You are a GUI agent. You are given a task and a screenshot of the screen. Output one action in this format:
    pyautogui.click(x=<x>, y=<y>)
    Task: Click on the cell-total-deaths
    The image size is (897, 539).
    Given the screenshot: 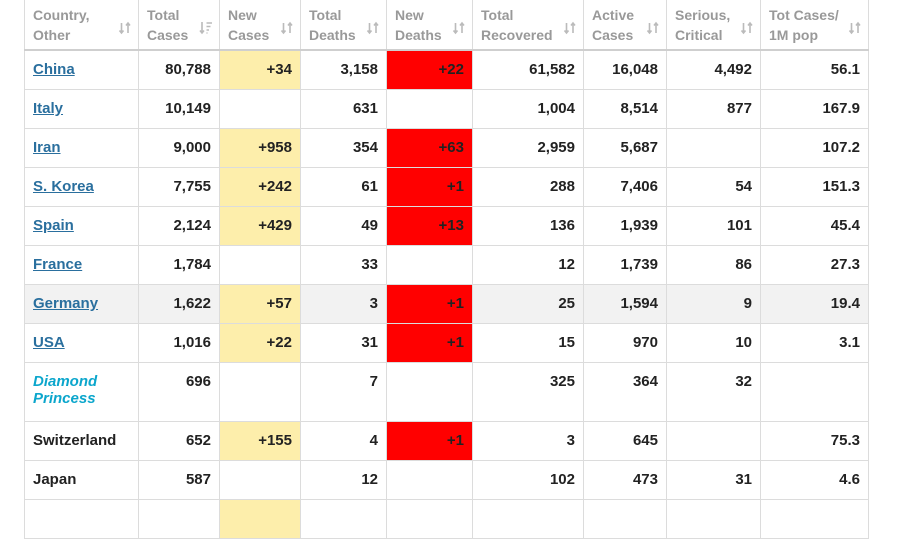 What is the action you would take?
    pyautogui.click(x=343, y=518)
    